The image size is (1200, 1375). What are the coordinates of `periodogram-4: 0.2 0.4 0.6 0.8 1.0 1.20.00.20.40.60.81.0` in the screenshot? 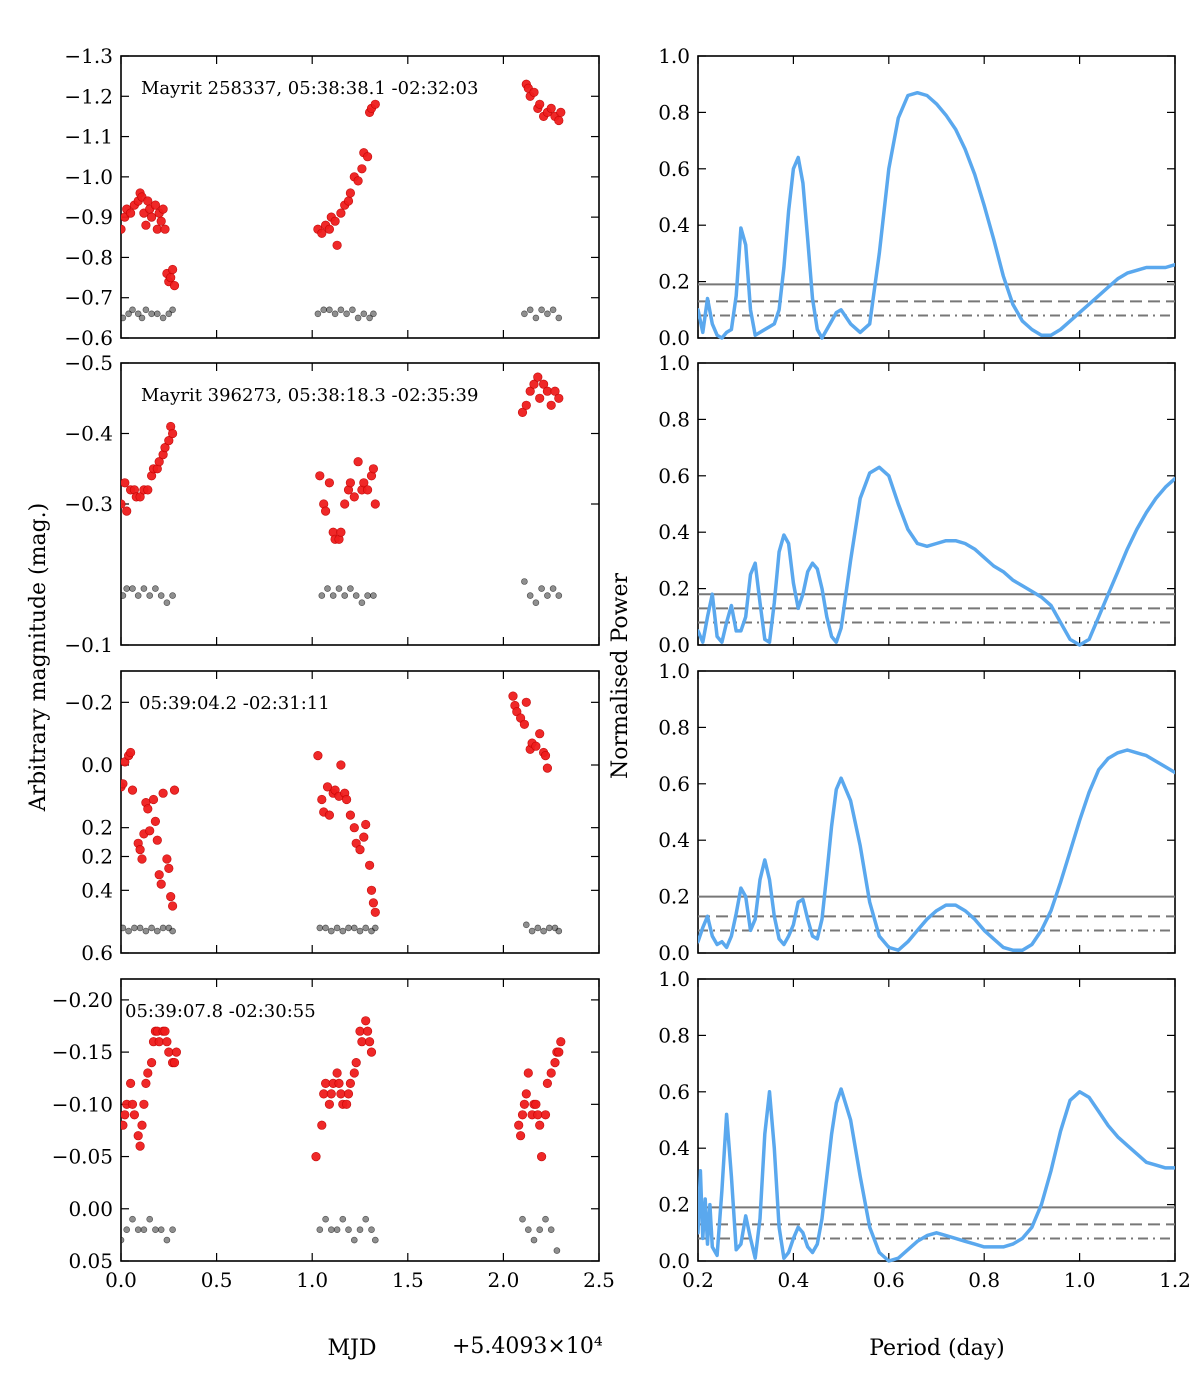 It's located at (924, 1129).